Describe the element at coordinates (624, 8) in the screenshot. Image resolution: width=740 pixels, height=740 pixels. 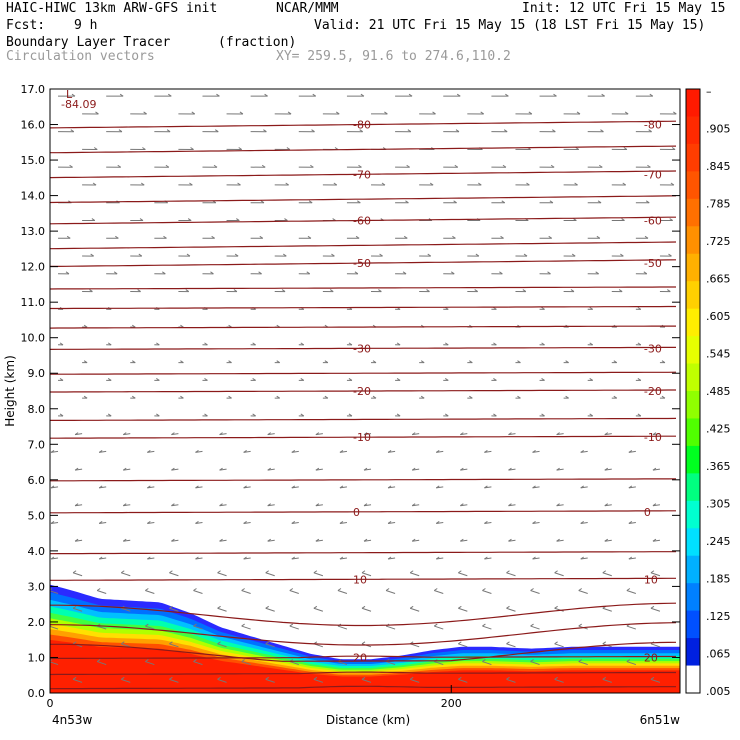
I see `init-time: Init: 12 UTC Fri 15 May 15` at that location.